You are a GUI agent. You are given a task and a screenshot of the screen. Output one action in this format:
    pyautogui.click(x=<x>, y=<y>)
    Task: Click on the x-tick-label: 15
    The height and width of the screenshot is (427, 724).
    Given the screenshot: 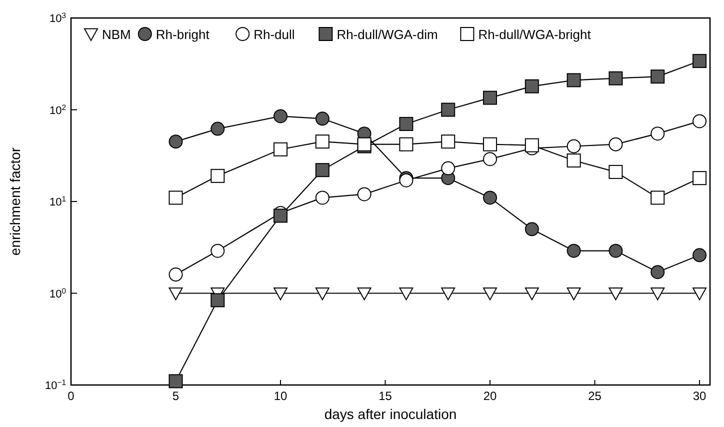 What is the action you would take?
    pyautogui.click(x=385, y=396)
    